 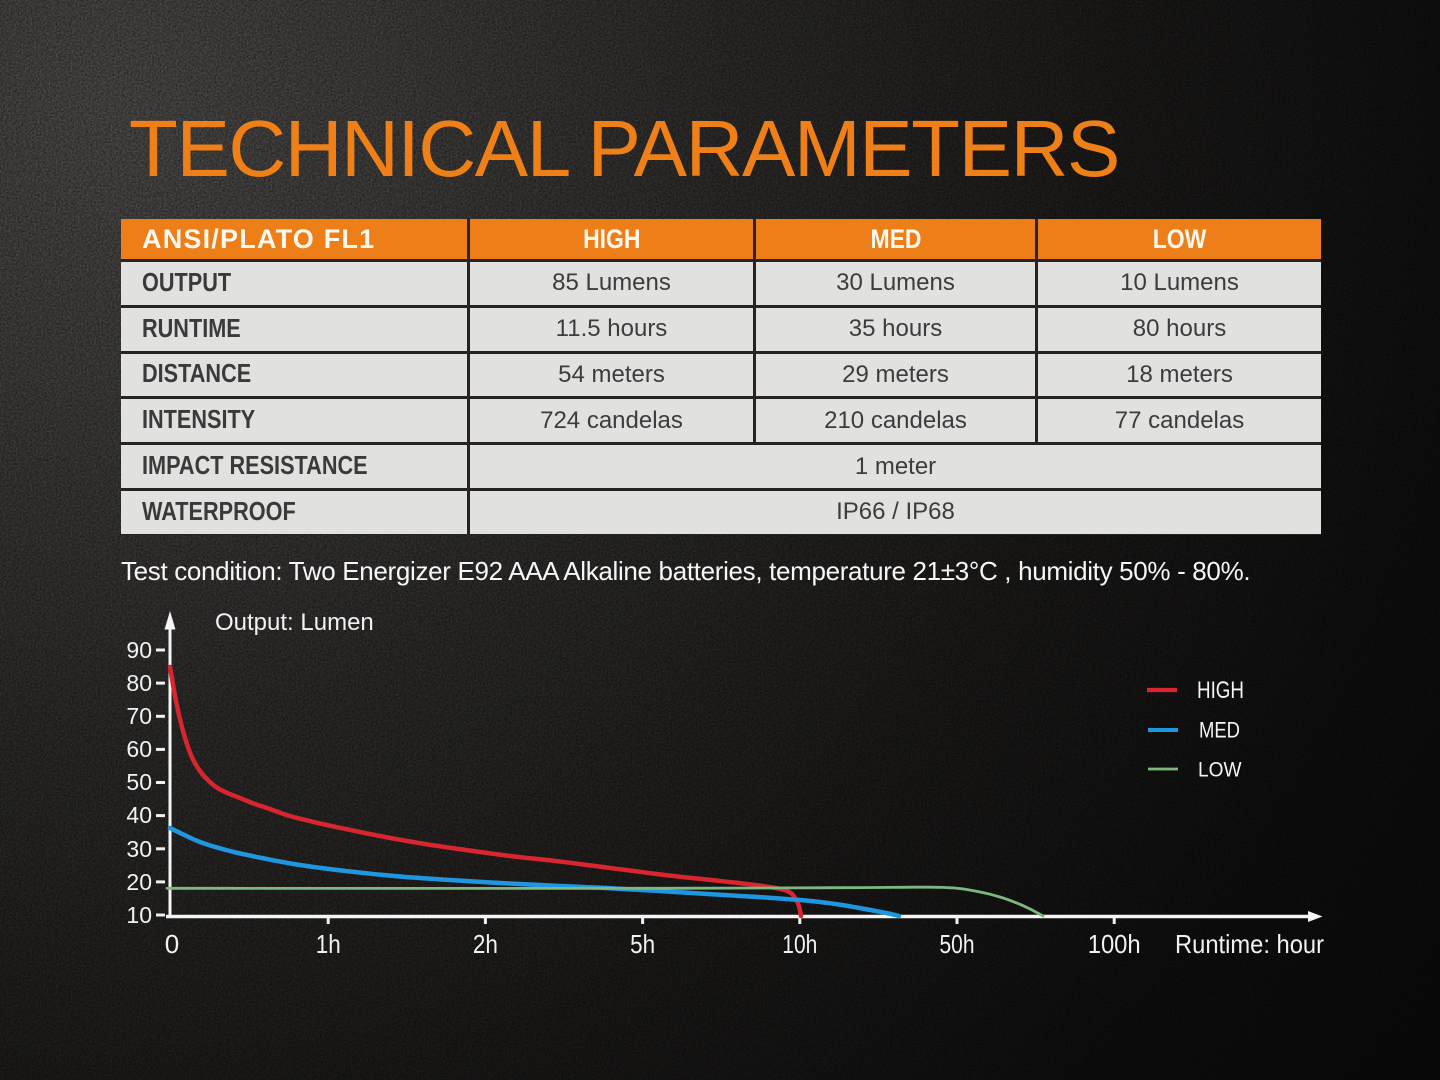 I want to click on svg-text: 70, so click(x=139, y=716).